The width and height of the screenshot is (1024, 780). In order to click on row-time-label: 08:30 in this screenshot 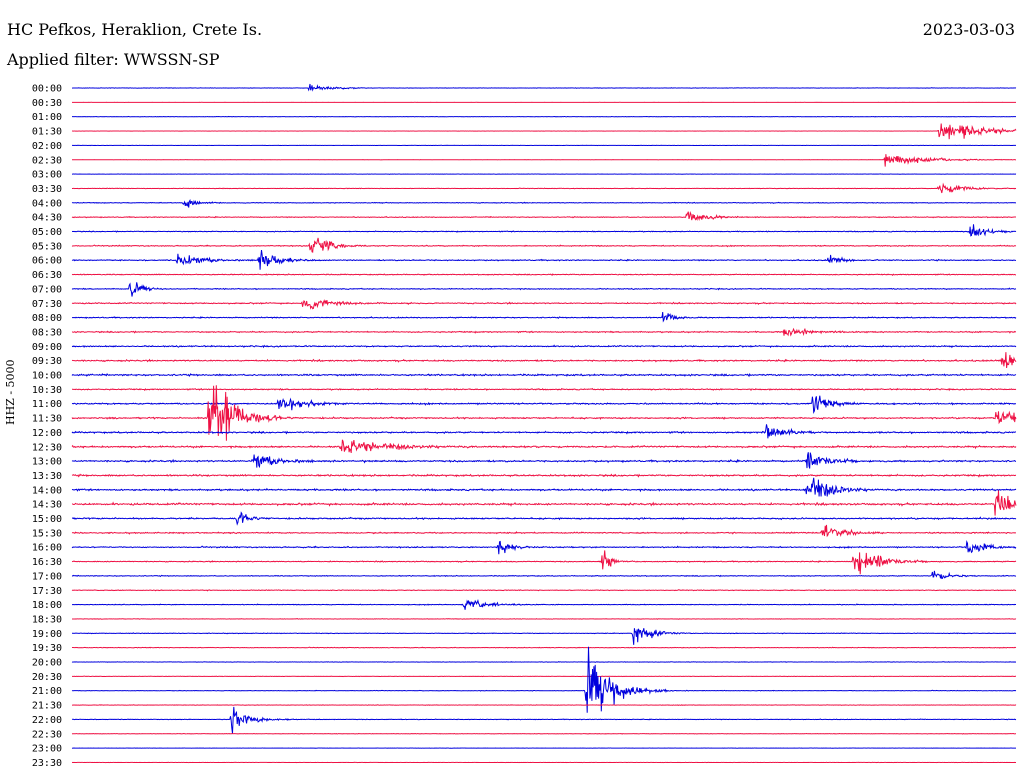, I will do `click(47, 332)`.